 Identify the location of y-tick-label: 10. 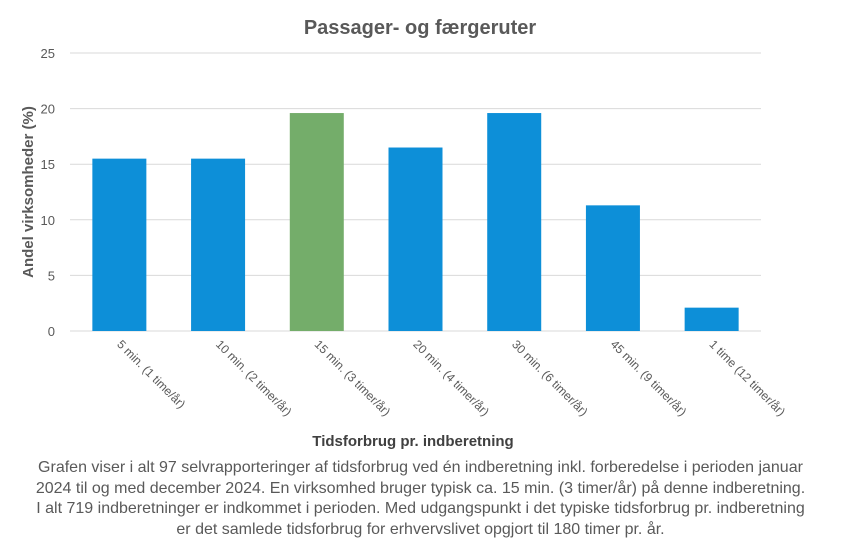
(48, 220).